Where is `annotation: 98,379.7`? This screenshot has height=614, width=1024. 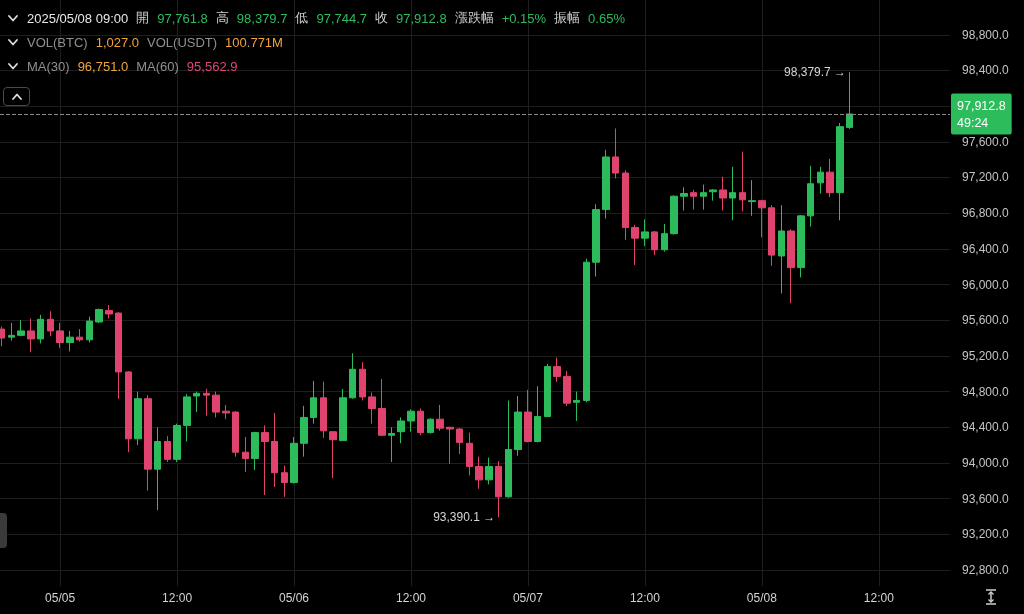
annotation: 98,379.7 is located at coordinates (262, 18).